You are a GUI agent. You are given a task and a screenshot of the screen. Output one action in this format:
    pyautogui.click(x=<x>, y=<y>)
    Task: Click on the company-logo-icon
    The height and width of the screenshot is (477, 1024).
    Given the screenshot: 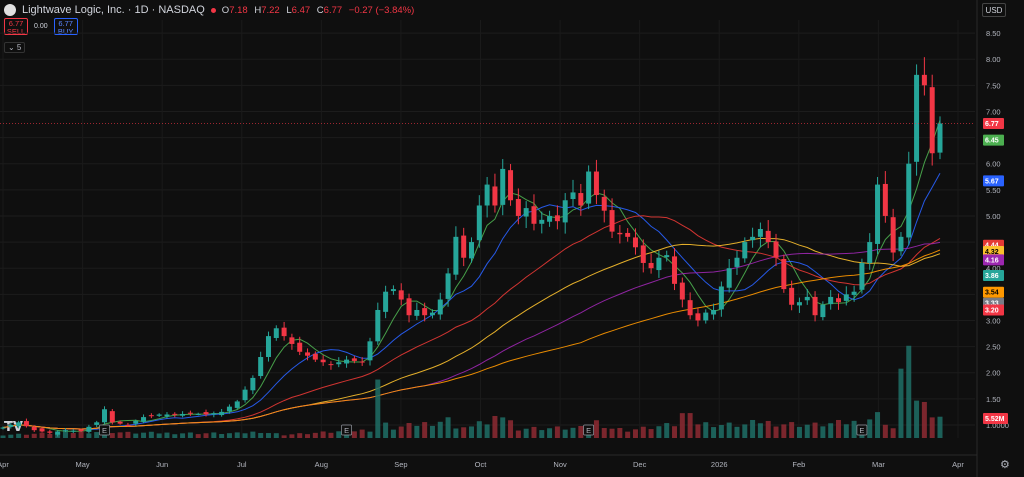 What is the action you would take?
    pyautogui.click(x=10, y=10)
    